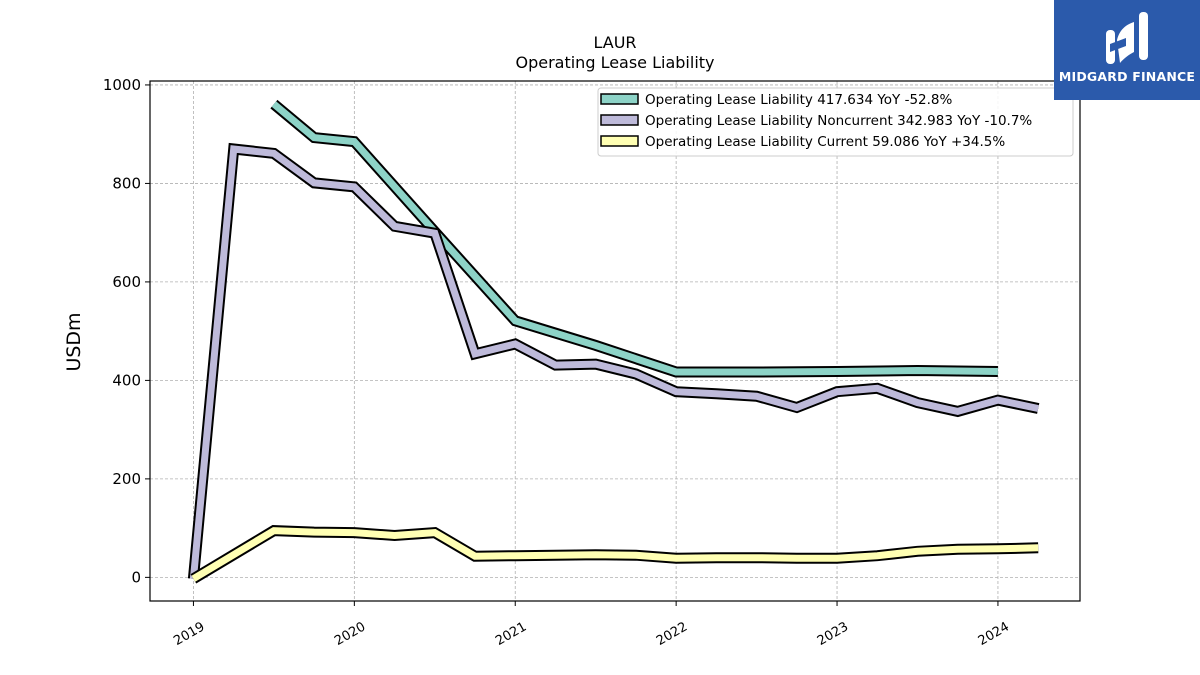  Describe the element at coordinates (126, 282) in the screenshot. I see `y-tick-label: 600` at that location.